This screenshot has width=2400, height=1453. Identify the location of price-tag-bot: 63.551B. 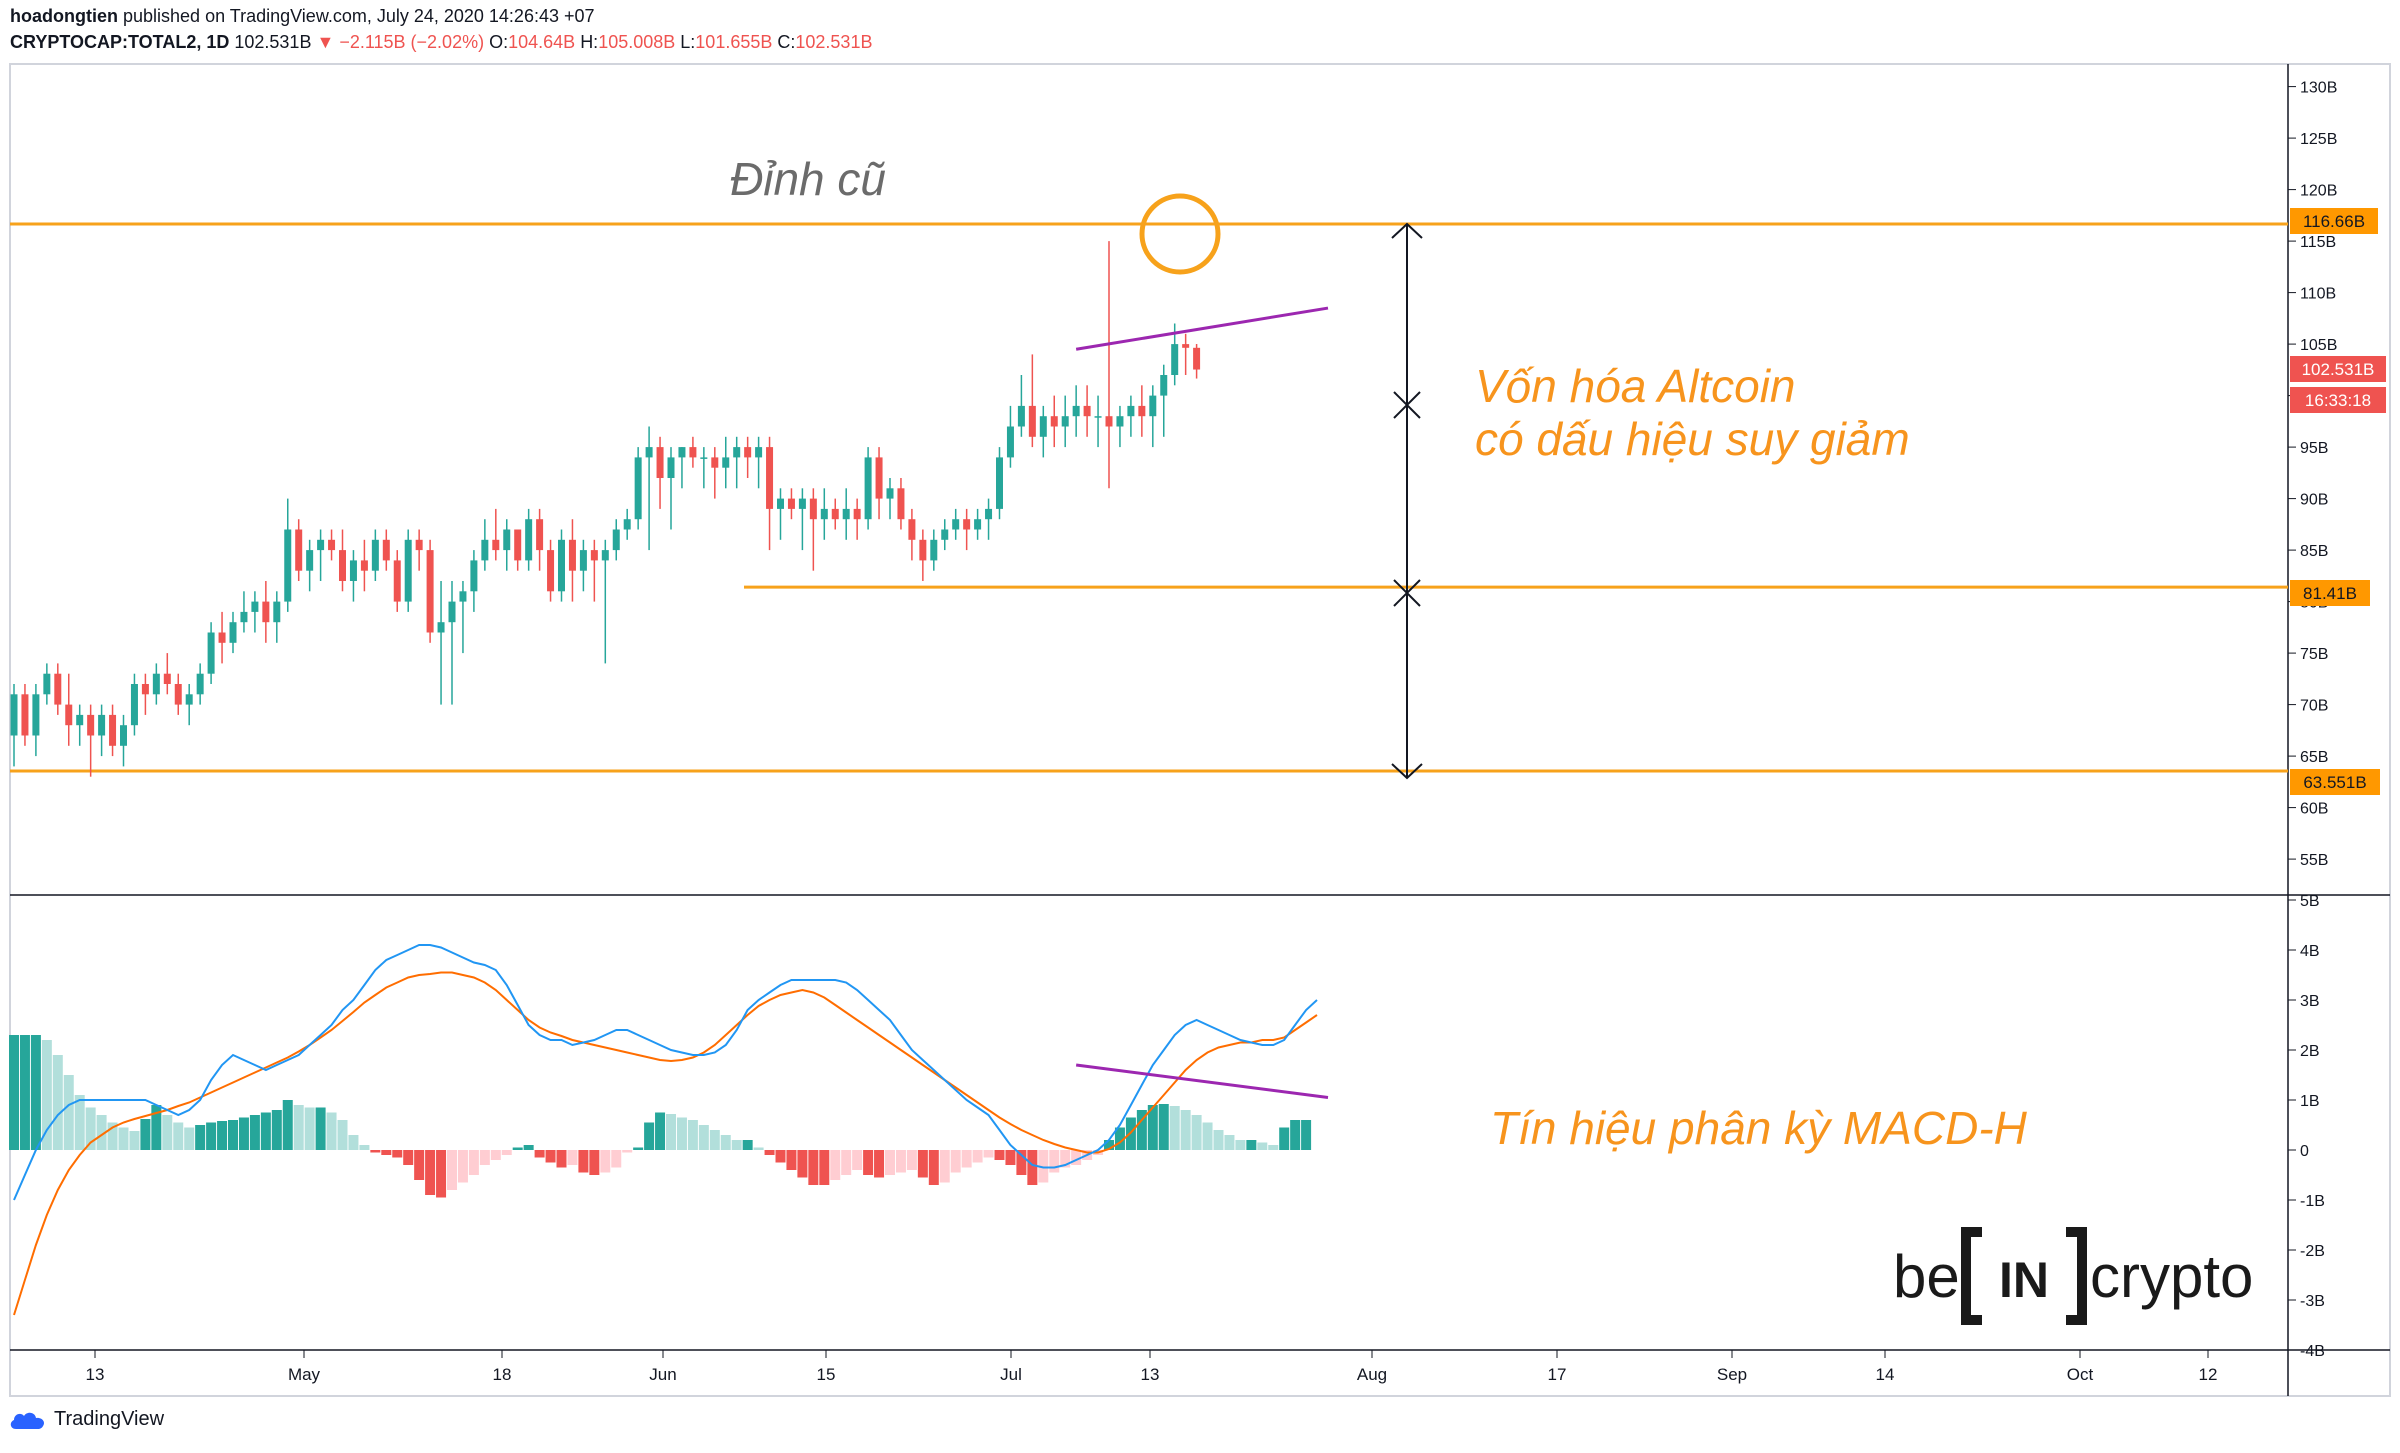
(2335, 782).